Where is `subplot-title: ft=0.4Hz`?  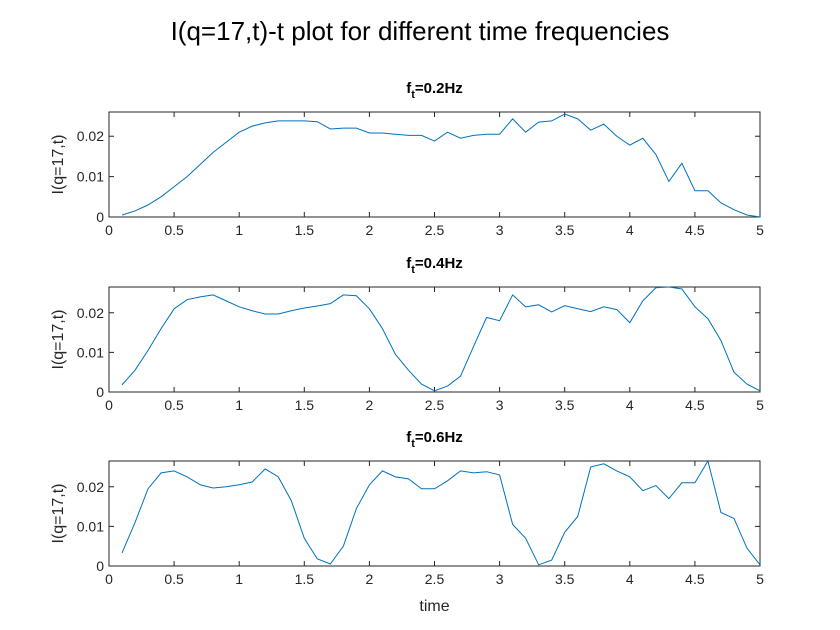
subplot-title: ft=0.4Hz is located at coordinates (434, 265).